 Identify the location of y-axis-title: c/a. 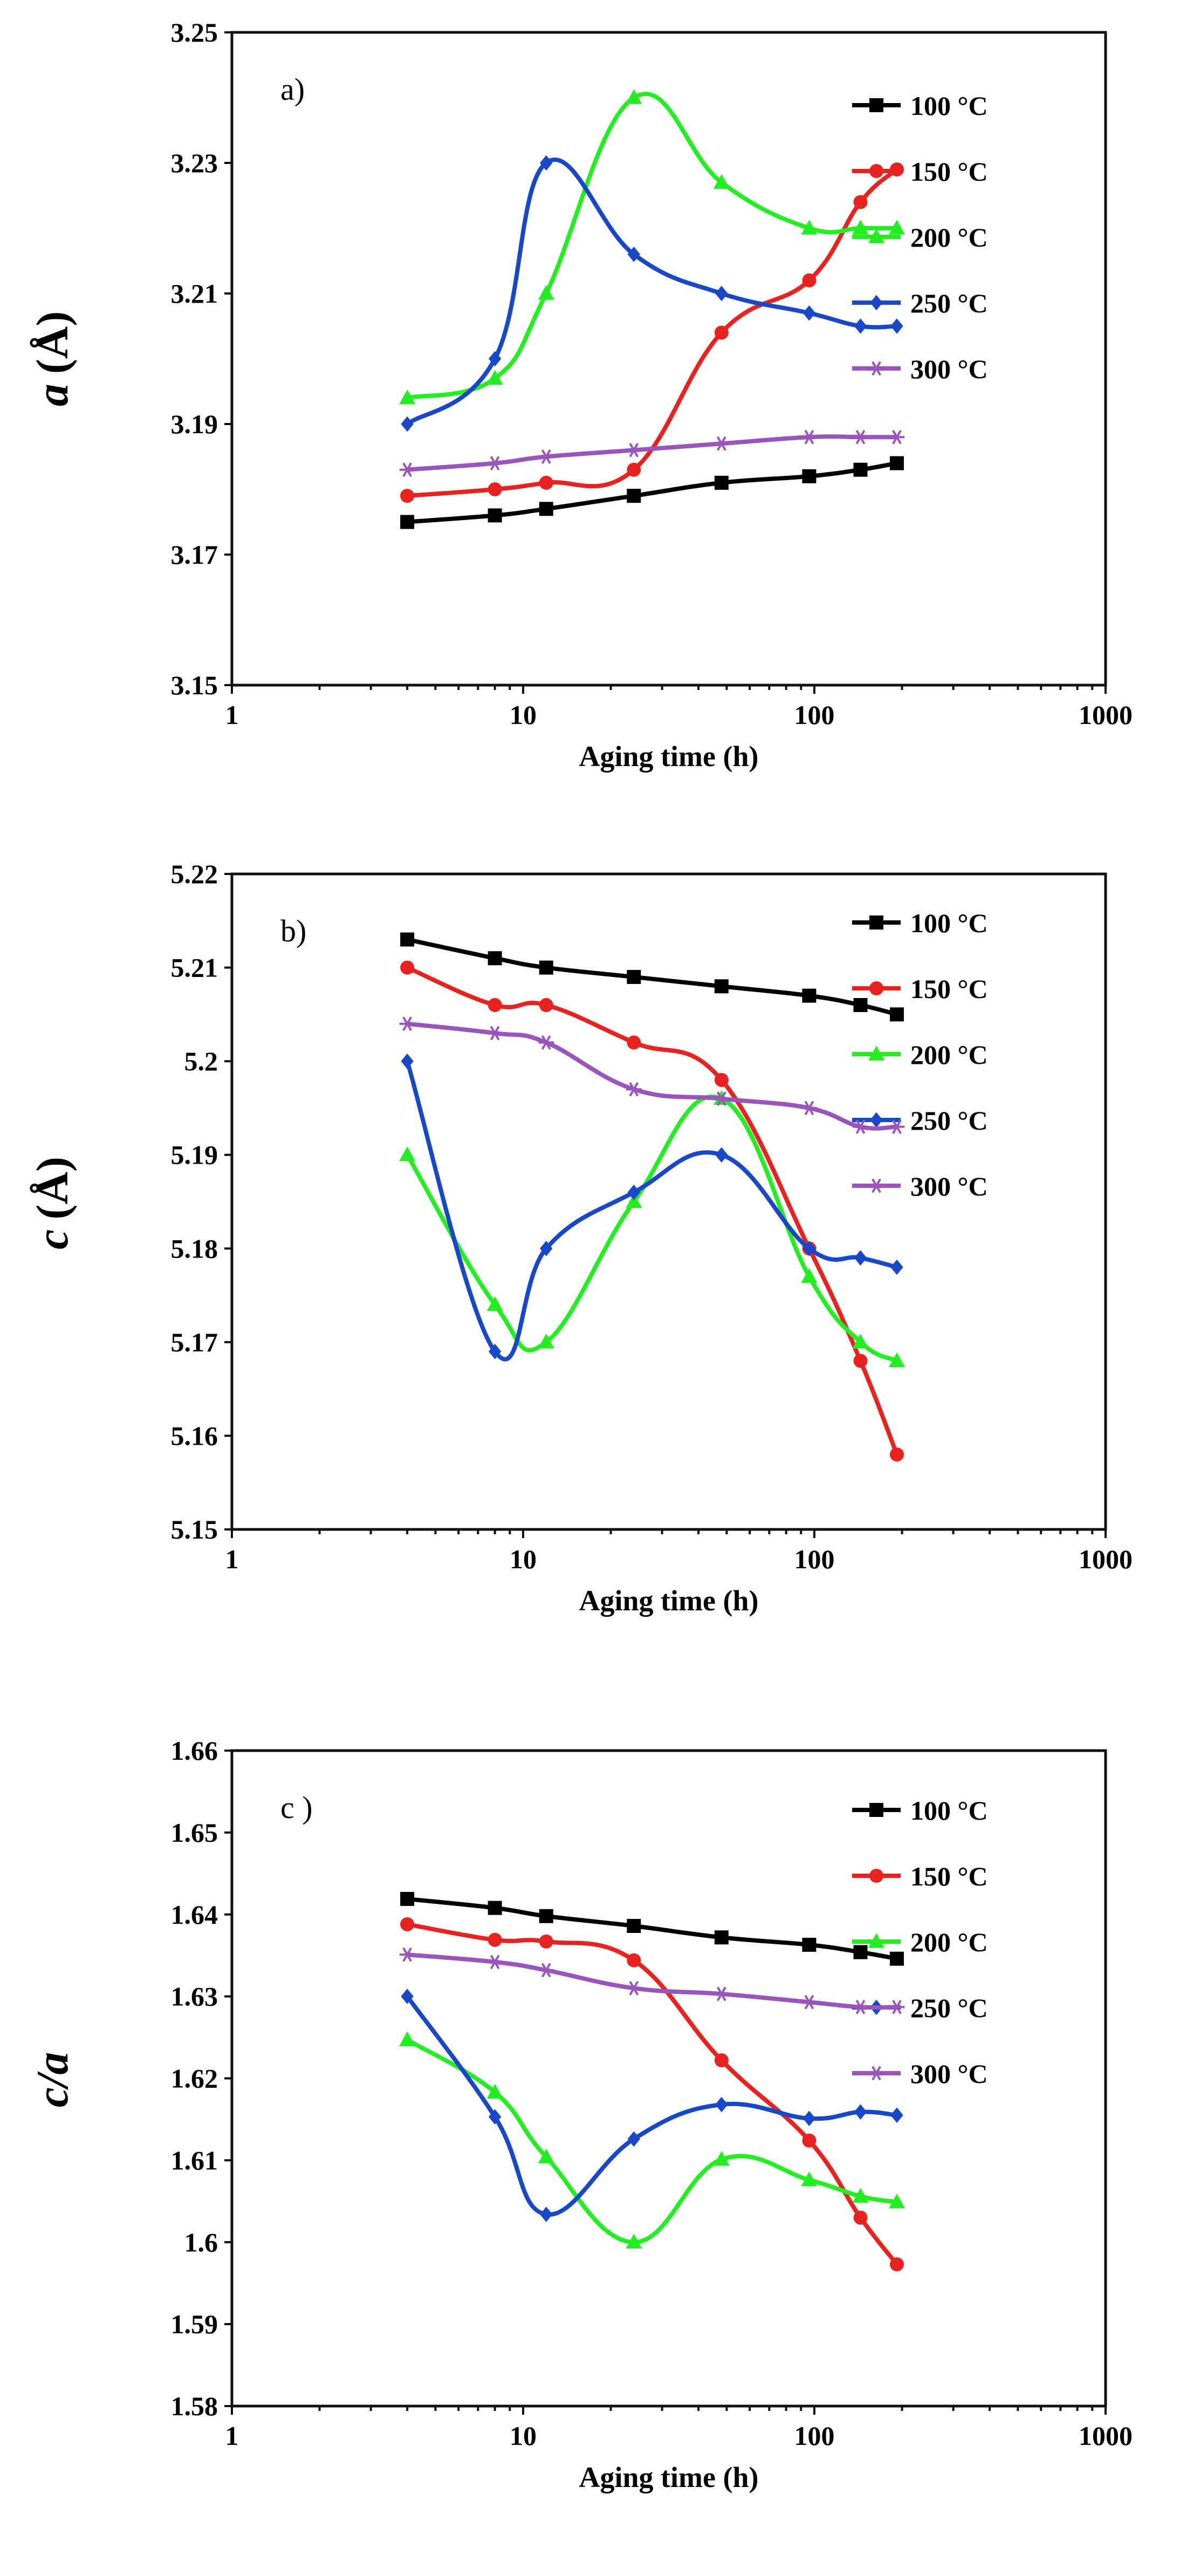
(53, 2080).